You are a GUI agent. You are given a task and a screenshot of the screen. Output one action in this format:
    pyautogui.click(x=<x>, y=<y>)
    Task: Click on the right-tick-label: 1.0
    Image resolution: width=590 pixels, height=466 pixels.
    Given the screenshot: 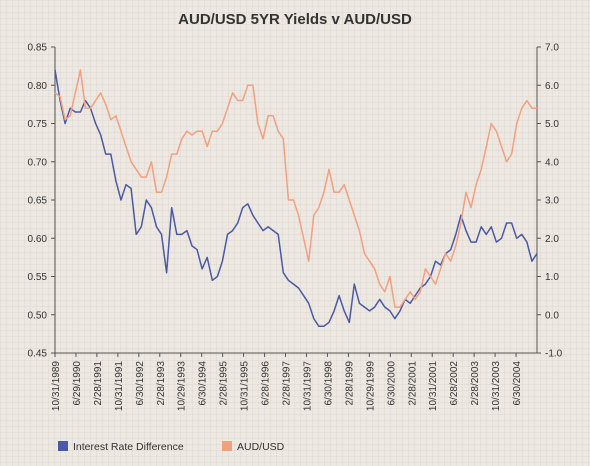 What is the action you would take?
    pyautogui.click(x=552, y=277)
    